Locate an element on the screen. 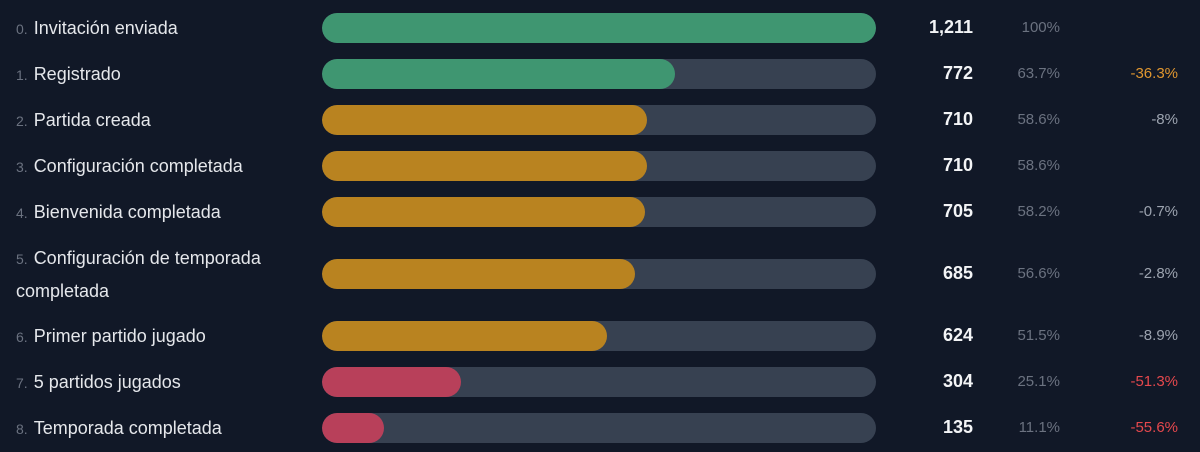  step-label: 3. Configuración completada is located at coordinates (161, 166).